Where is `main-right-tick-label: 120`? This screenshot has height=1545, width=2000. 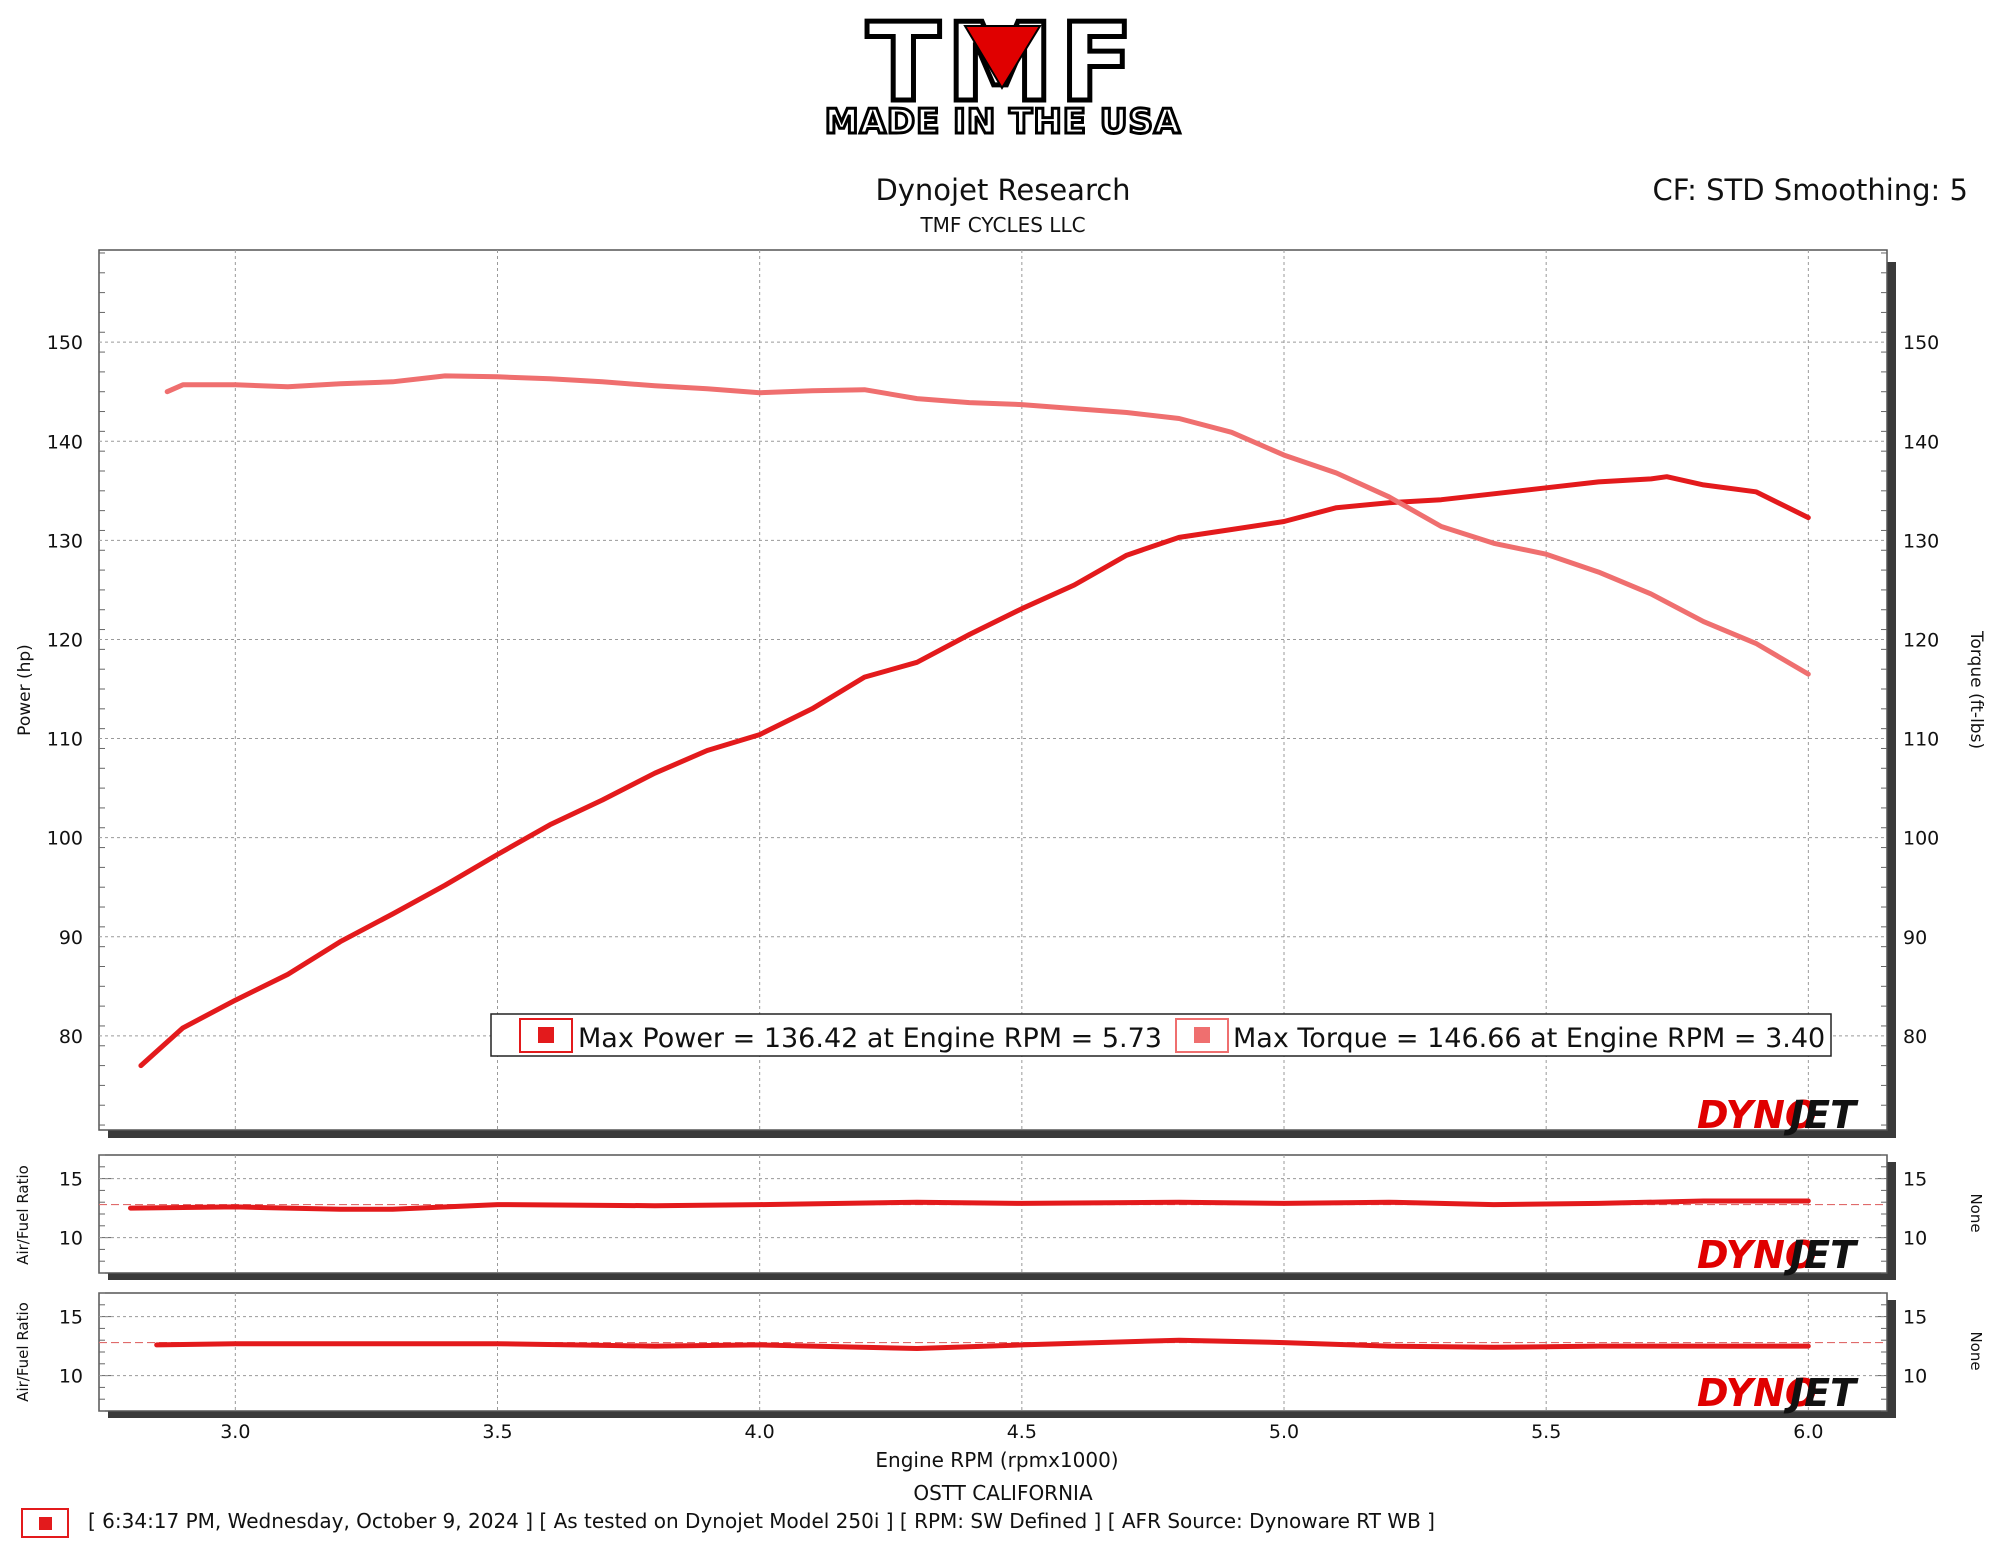
main-right-tick-label: 120 is located at coordinates (1921, 640).